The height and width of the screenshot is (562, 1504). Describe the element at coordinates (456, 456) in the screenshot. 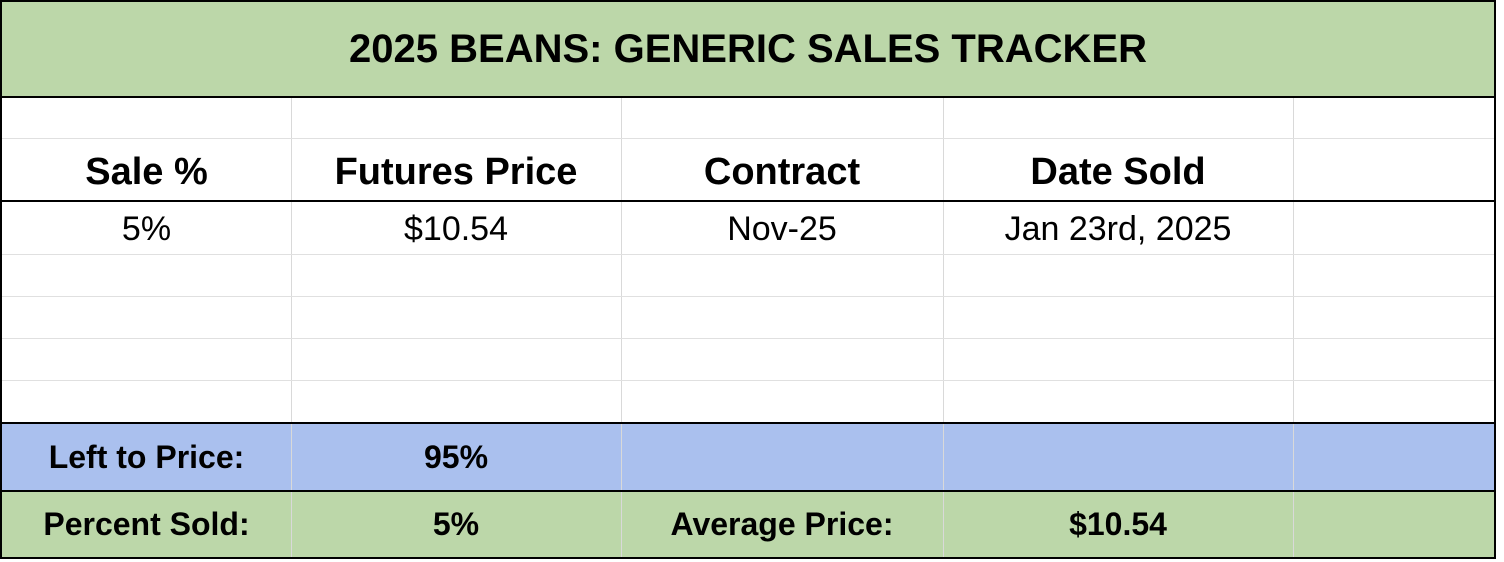

I see `summary-value: 95%` at that location.